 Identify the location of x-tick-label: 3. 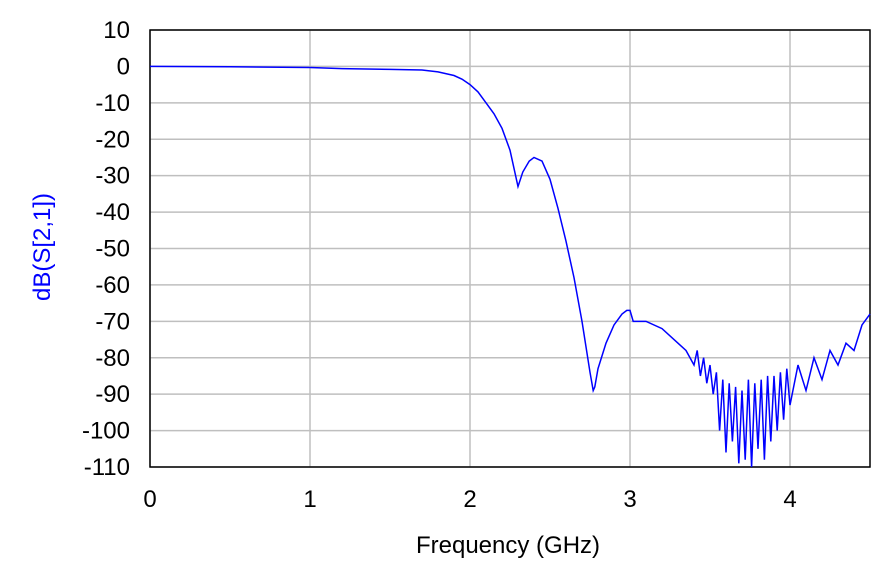
(629, 499).